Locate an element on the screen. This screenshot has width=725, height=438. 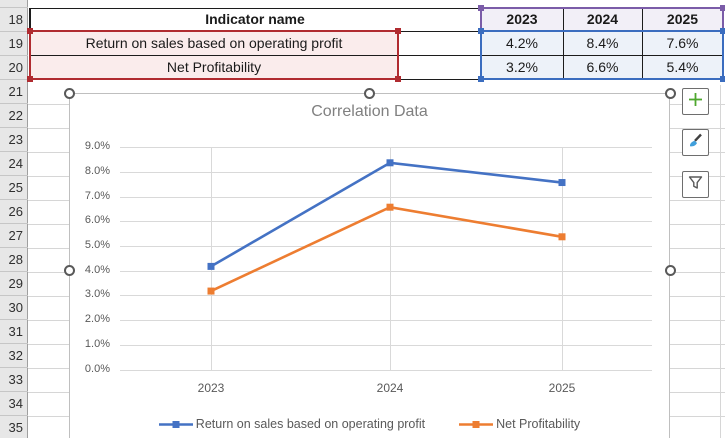
year-header-cell: 2025 is located at coordinates (682, 19).